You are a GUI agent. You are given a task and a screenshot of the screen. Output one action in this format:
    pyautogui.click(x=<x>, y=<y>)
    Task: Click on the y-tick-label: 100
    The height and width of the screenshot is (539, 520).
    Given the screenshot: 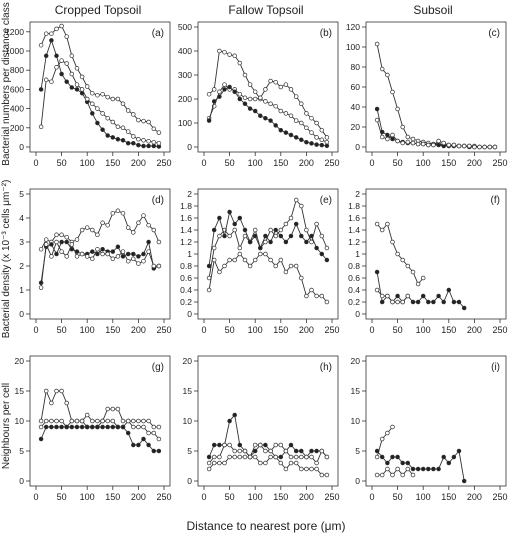 What is the action you would take?
    pyautogui.click(x=185, y=123)
    